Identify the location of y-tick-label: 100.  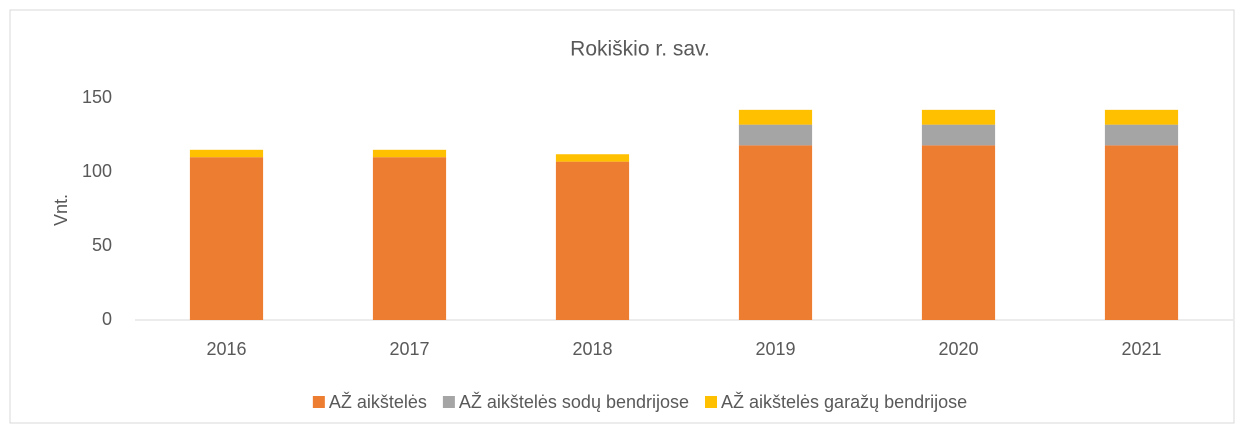
(97, 171).